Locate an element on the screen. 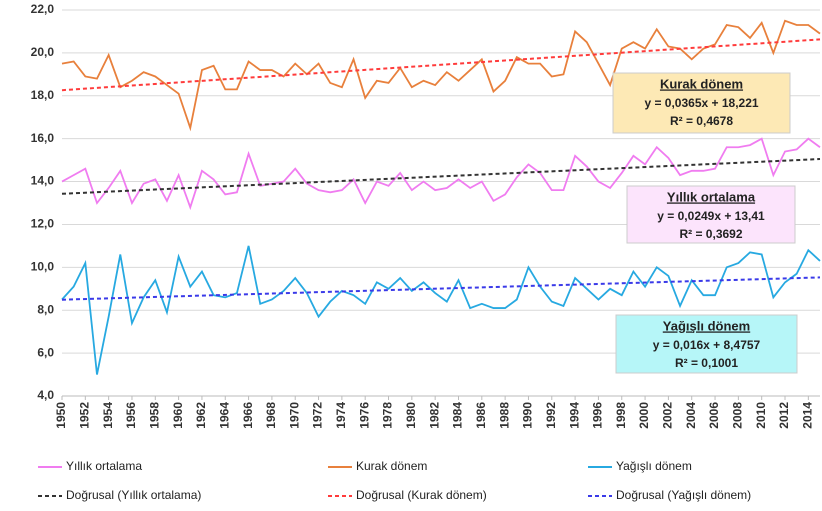  legend-label: Kurak dönem is located at coordinates (391, 466).